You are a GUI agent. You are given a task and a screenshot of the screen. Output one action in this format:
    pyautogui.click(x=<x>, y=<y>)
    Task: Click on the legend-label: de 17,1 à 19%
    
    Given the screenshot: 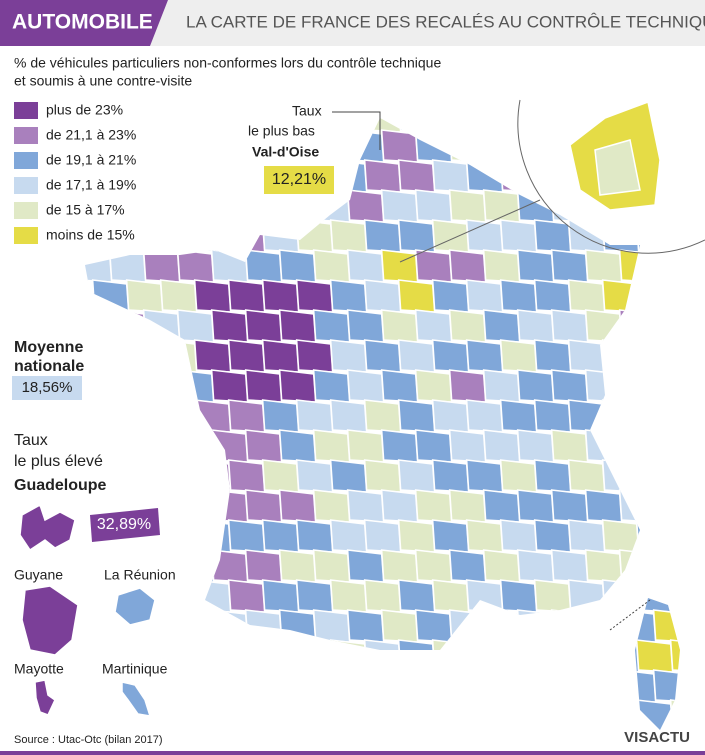 What is the action you would take?
    pyautogui.click(x=91, y=185)
    